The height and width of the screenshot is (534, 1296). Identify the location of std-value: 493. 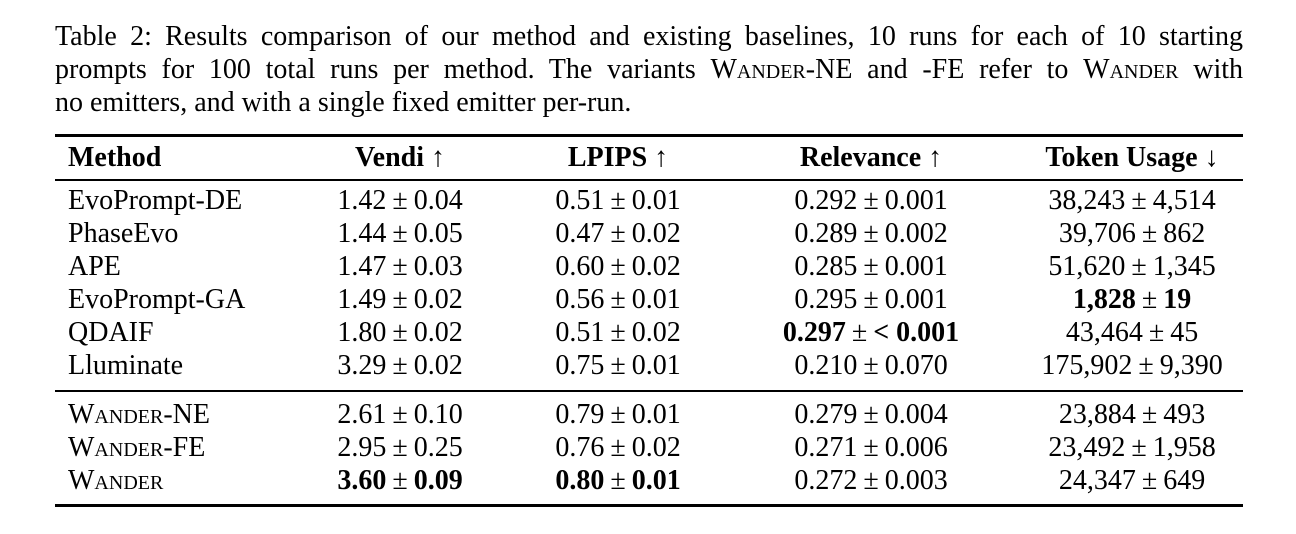
(1184, 414).